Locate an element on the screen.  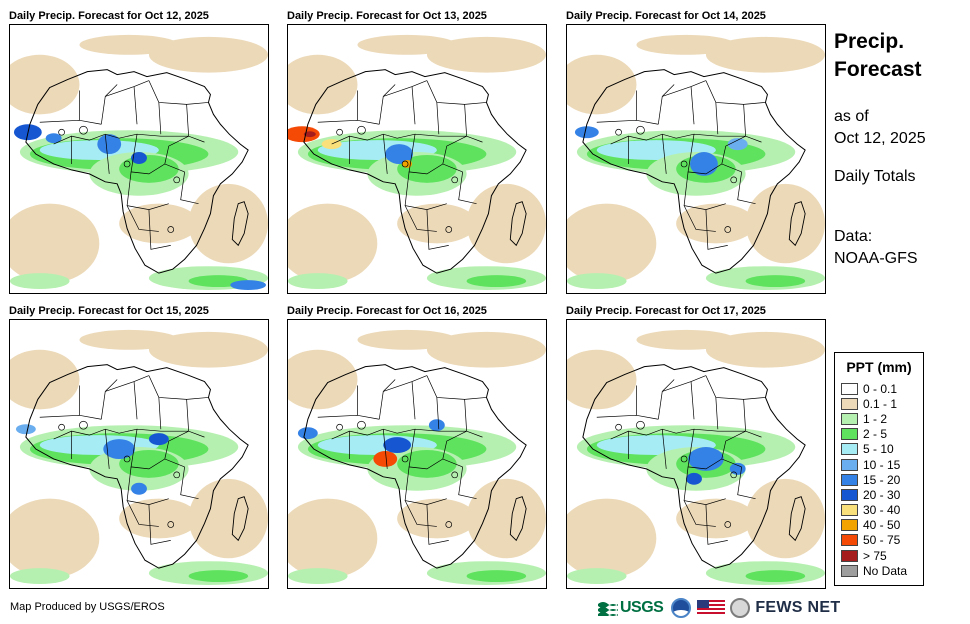
map-credit: Map Produced by USGS/EROS is located at coordinates (87, 607).